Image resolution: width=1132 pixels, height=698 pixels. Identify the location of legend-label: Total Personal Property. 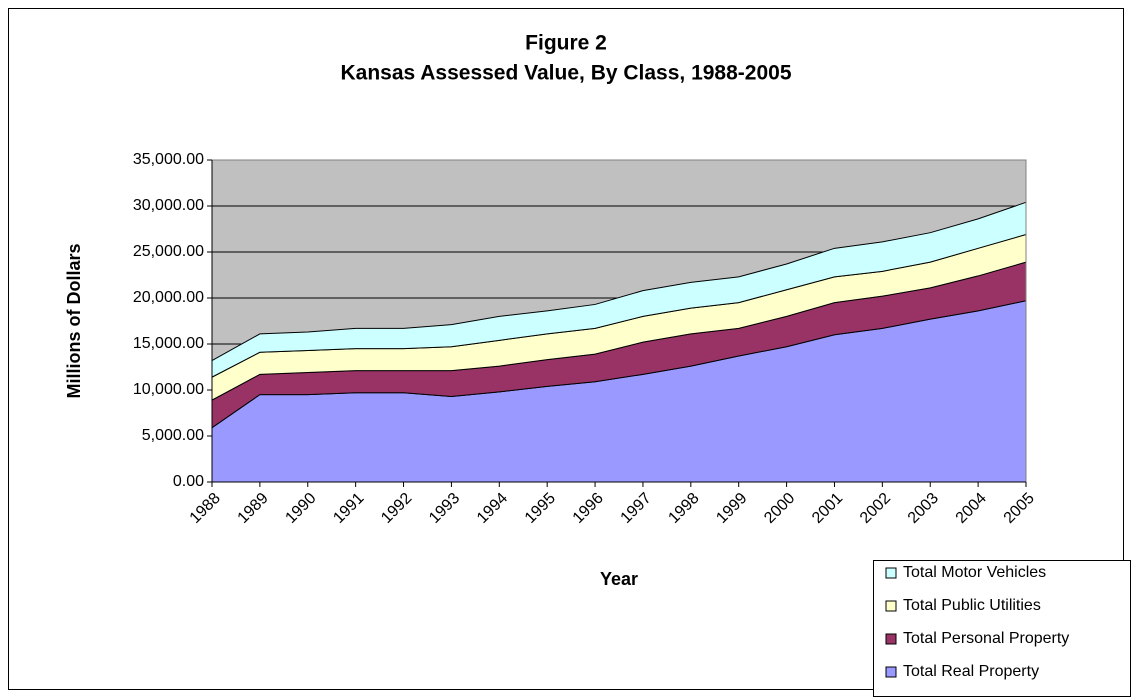
(986, 638).